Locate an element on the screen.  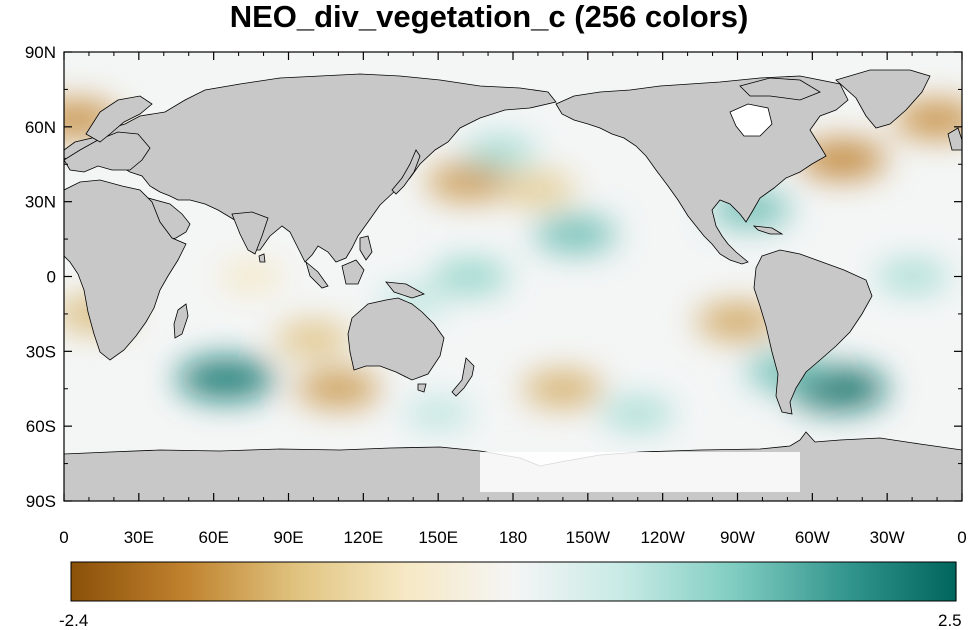
cuba is located at coordinates (768, 230).